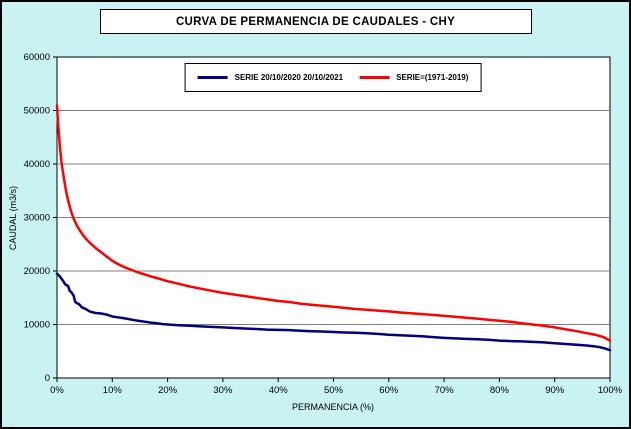  I want to click on x-tick-label: 50%, so click(334, 390).